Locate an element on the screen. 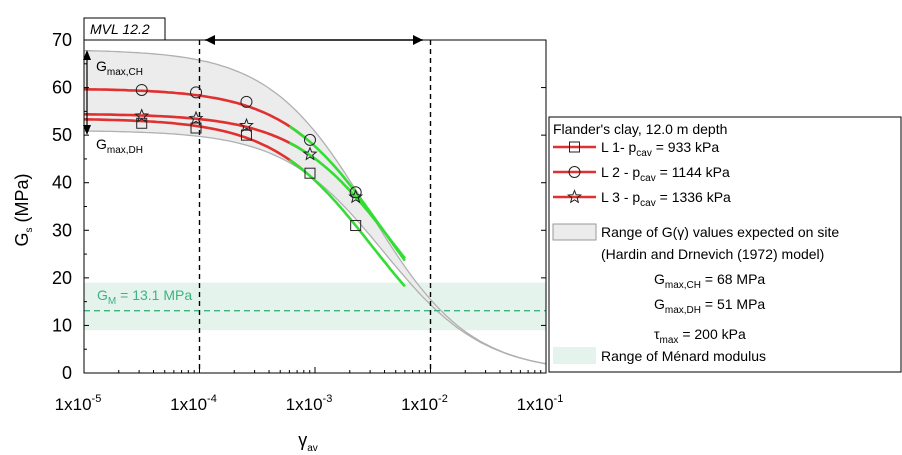 The image size is (902, 455). legend-gmax-ch: Gmax,CH = 68 MPa is located at coordinates (709, 281).